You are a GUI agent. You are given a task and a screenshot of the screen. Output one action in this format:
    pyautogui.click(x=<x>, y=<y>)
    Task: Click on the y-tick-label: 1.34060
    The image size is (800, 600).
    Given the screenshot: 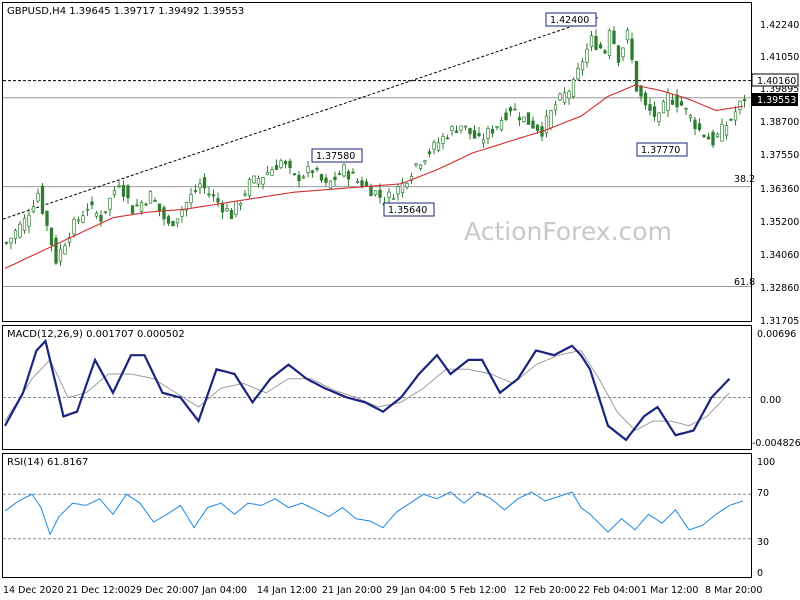 What is the action you would take?
    pyautogui.click(x=779, y=255)
    